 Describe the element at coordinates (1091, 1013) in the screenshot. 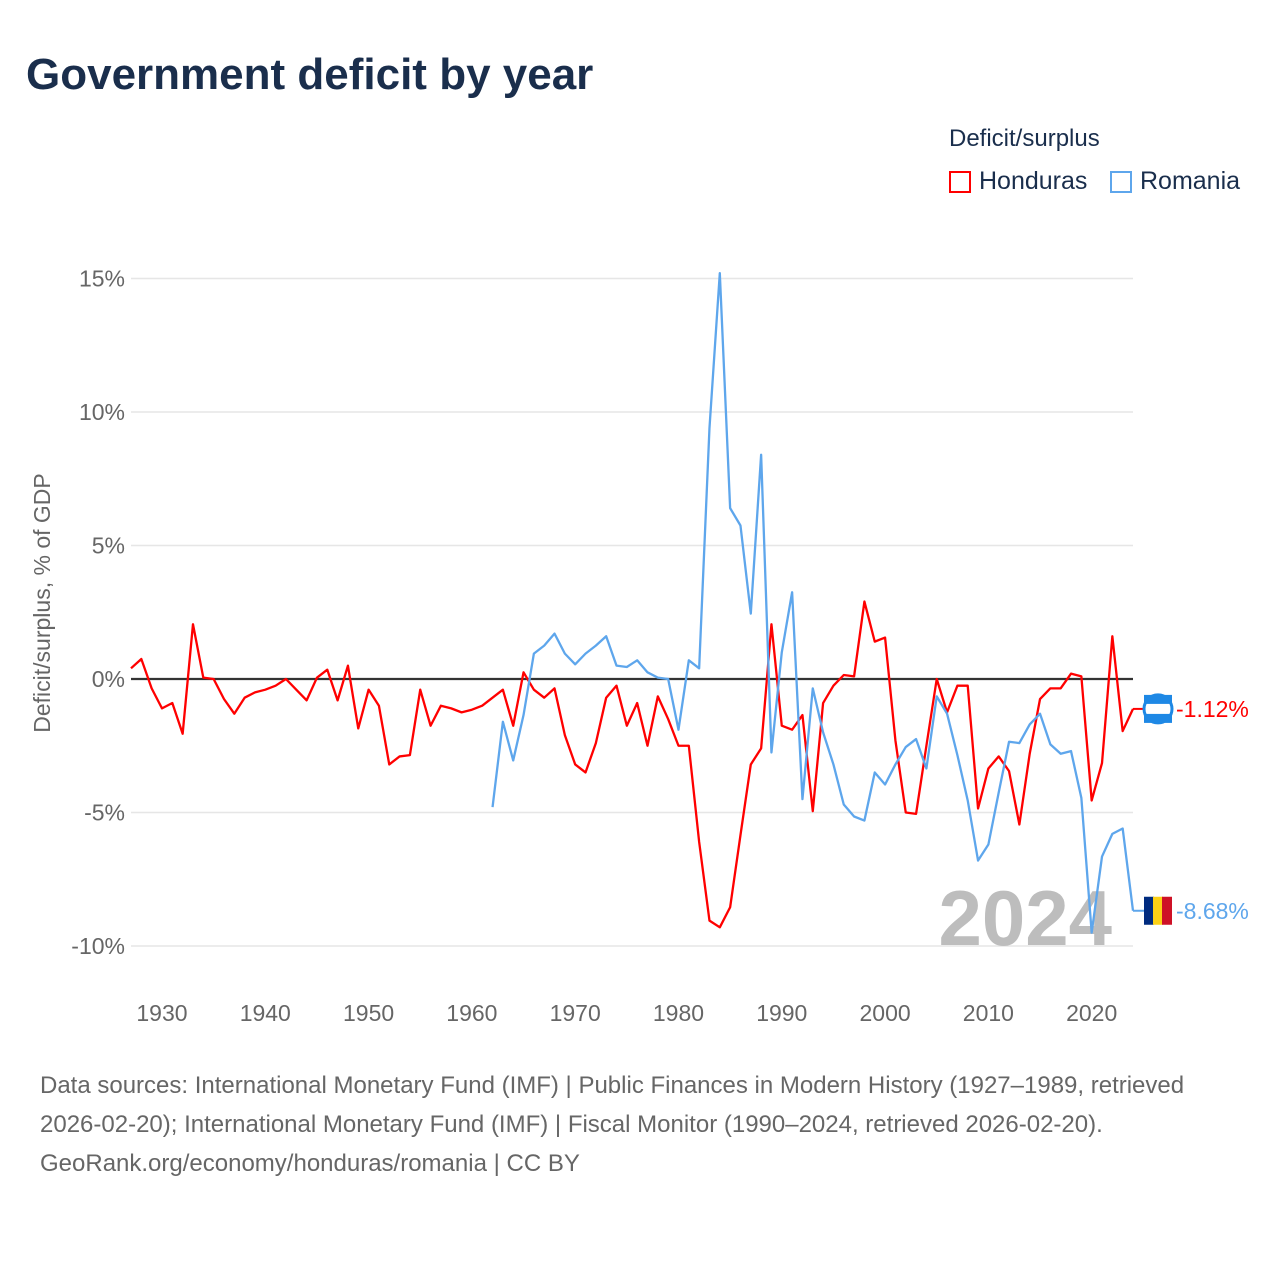

I see `x-tick-label: 2020` at that location.